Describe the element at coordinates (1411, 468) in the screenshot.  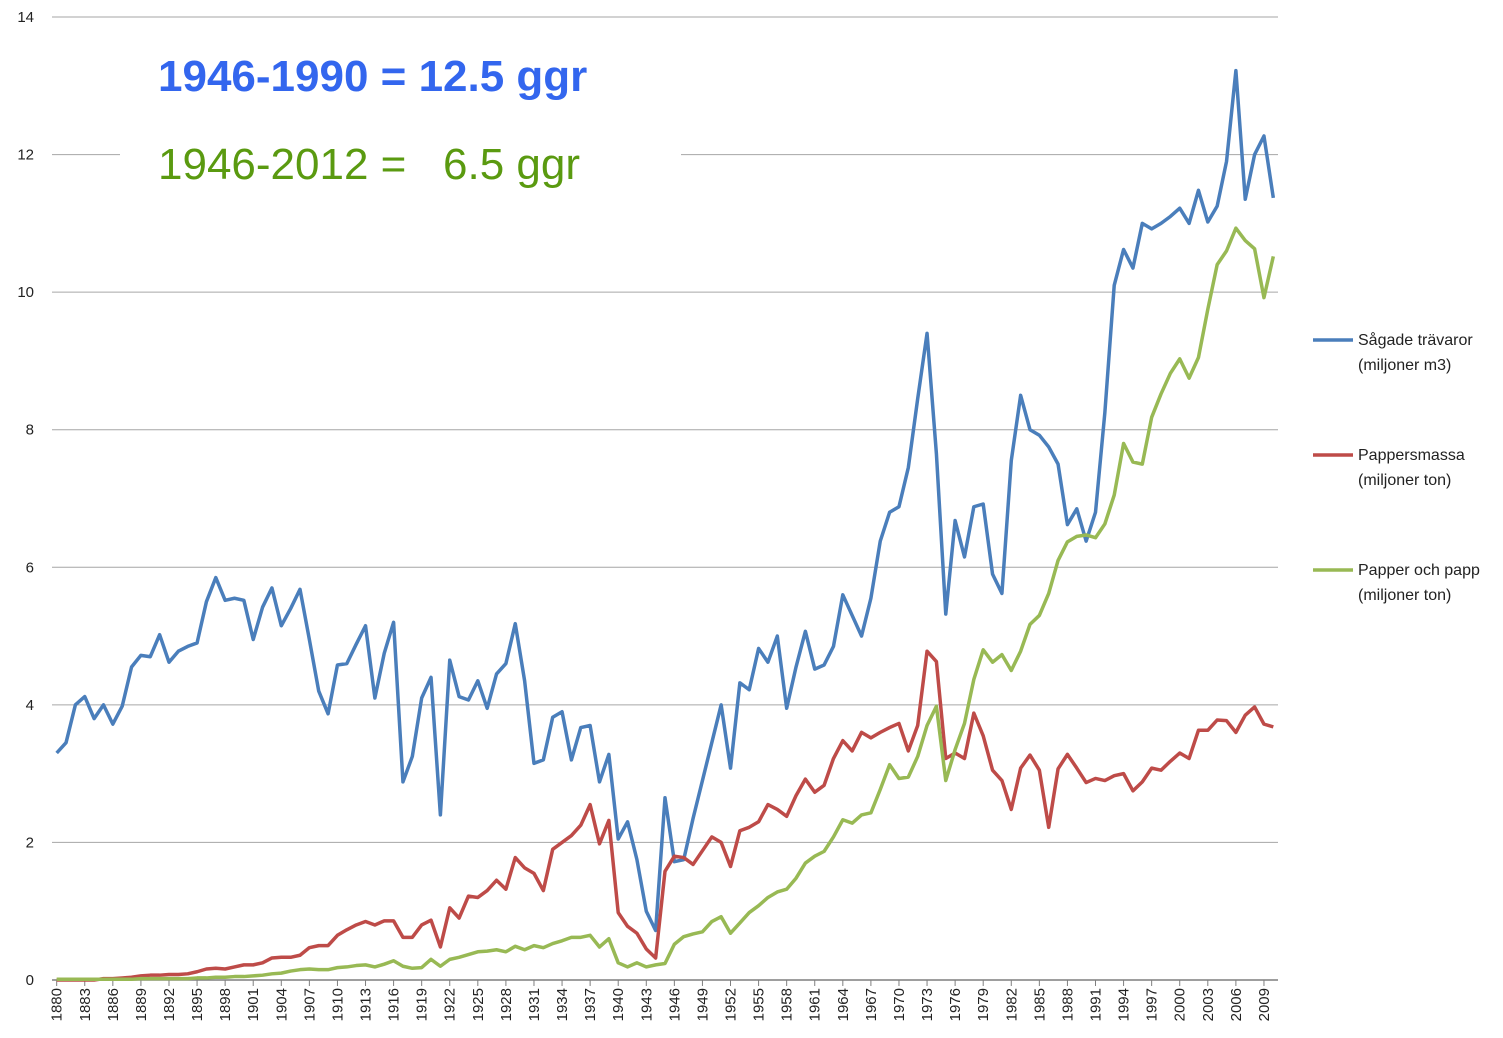
I see `legend-label: Pappersmassa (miljoner ton)` at that location.